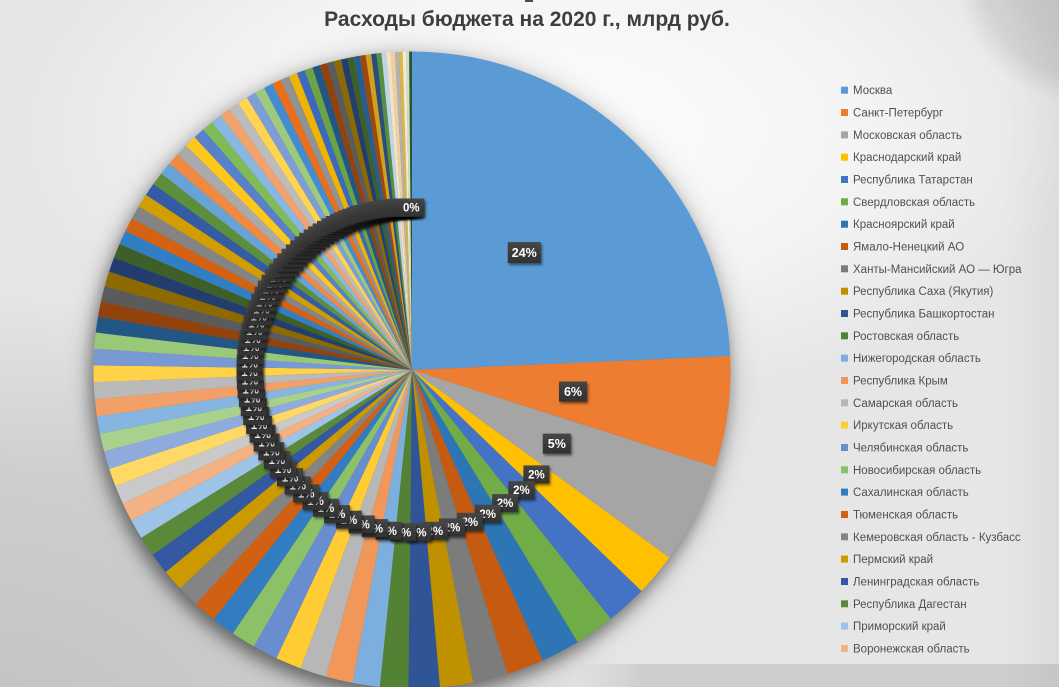 The width and height of the screenshot is (1059, 687). What do you see at coordinates (916, 583) in the screenshot?
I see `svg-text: Ленинградская область` at bounding box center [916, 583].